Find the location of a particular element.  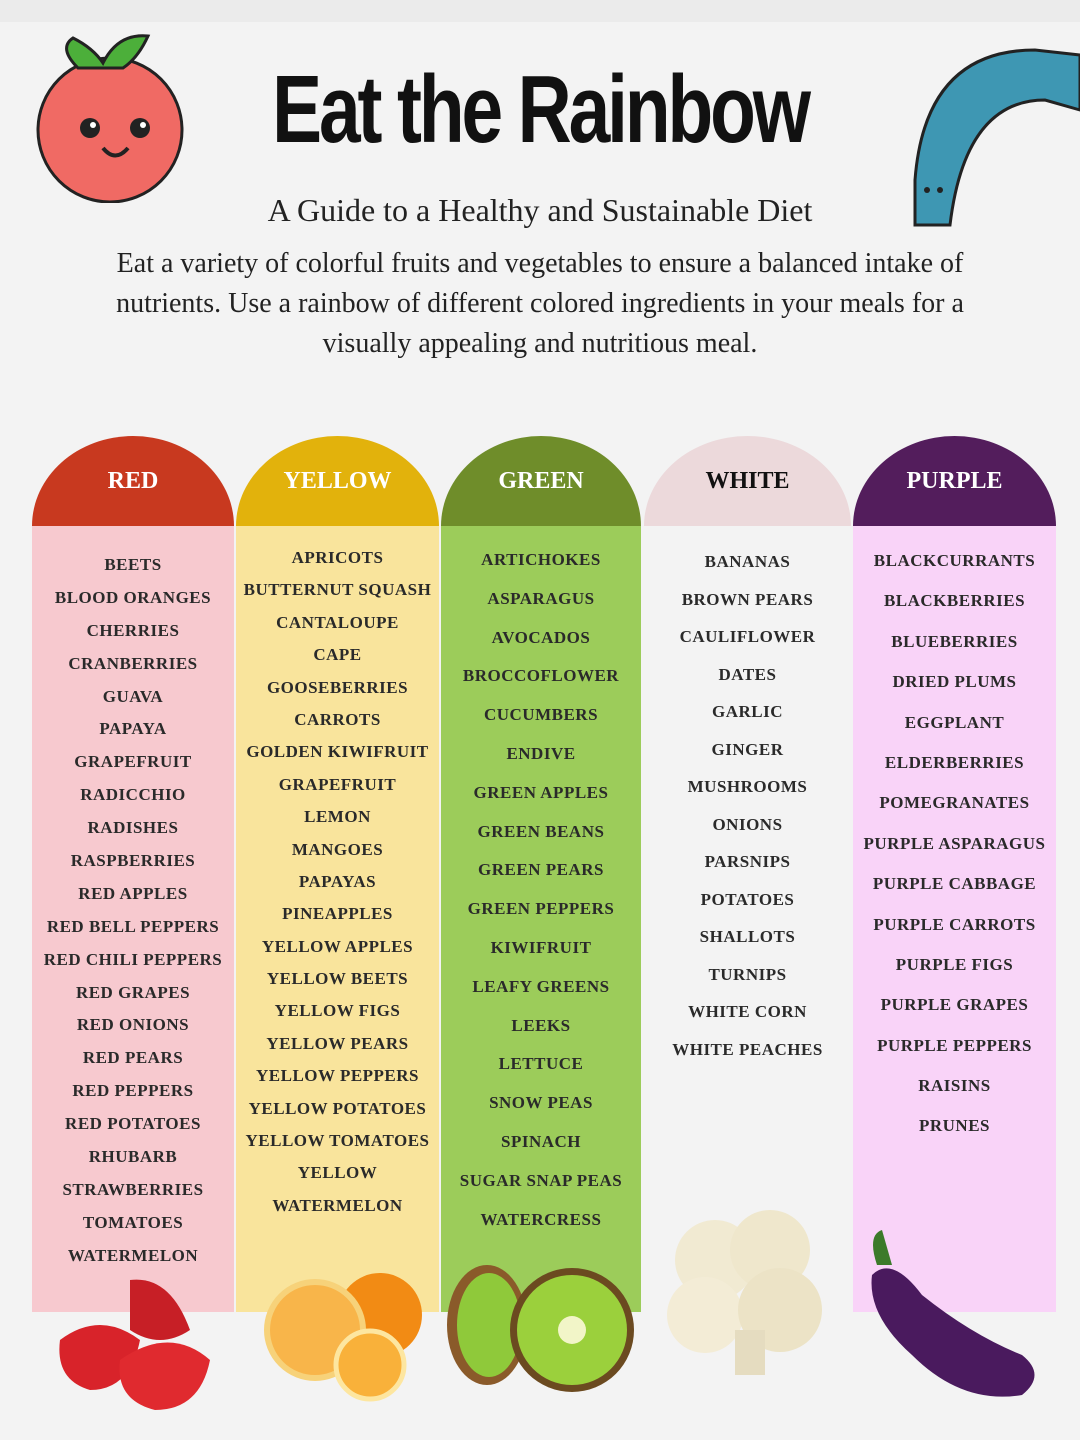

food-item: CARROTS is located at coordinates (337, 719).